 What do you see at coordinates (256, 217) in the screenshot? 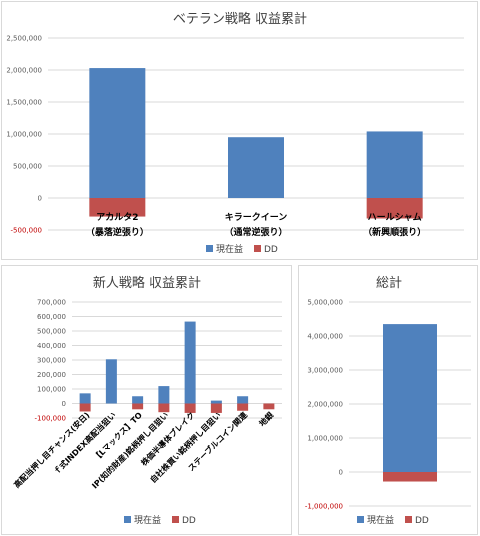
I see `category-label: キラークイーン` at bounding box center [256, 217].